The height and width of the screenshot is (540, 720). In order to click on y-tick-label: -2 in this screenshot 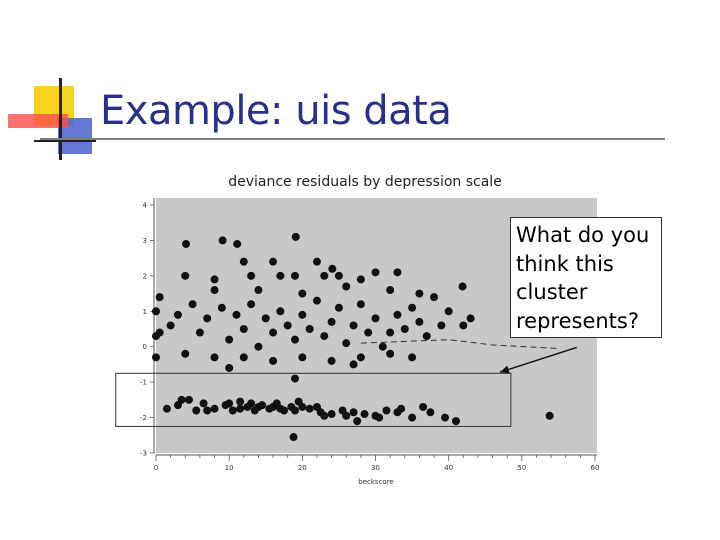, I will do `click(143, 418)`.